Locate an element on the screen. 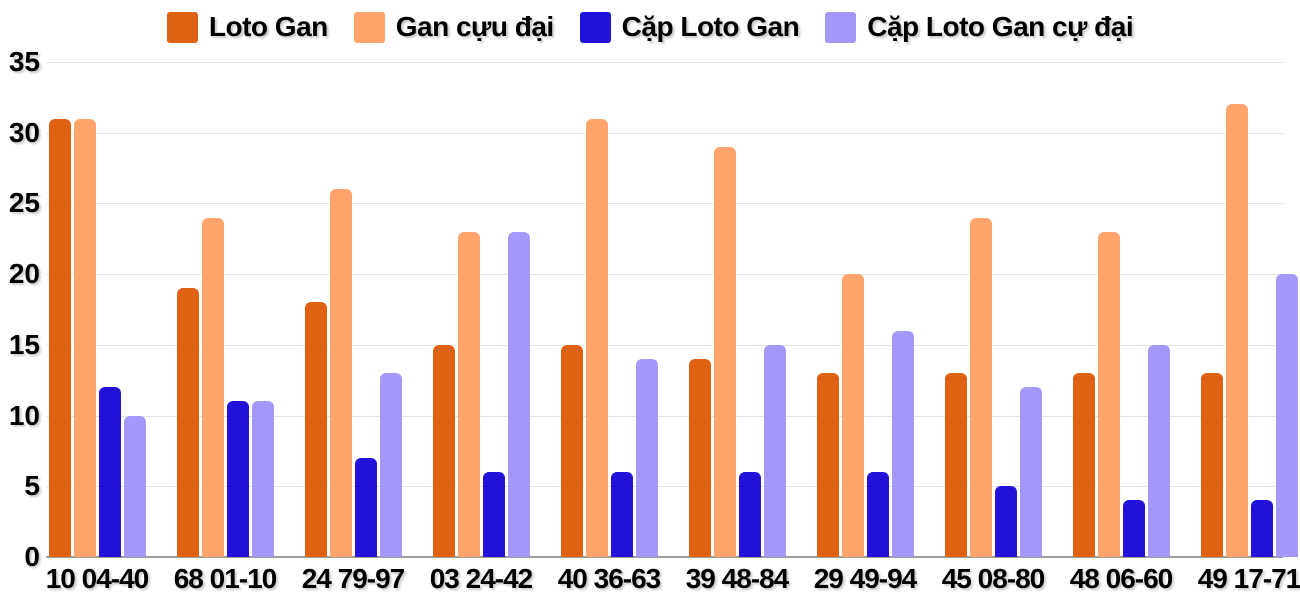 The image size is (1300, 600). legend-item-2: Gan cựu đại is located at coordinates (453, 27).